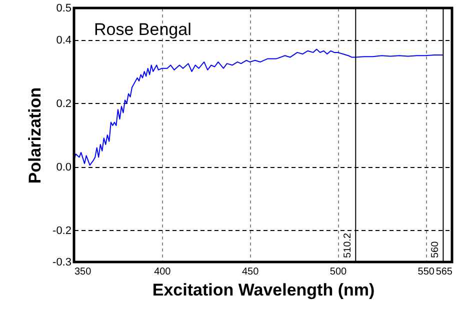 This screenshot has height=313, width=474. I want to click on y-tick-label: -0.2, so click(62, 230).